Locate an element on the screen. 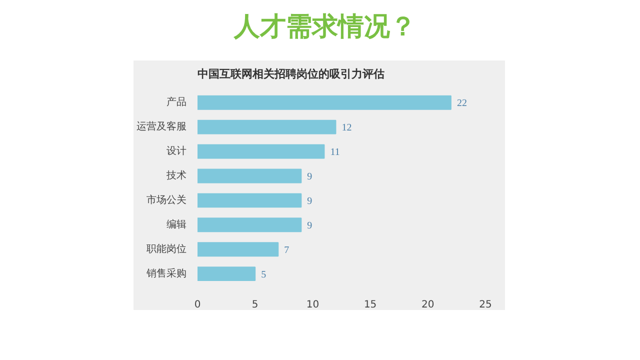 The width and height of the screenshot is (640, 360). y-tick-label: 编辑 is located at coordinates (176, 224).